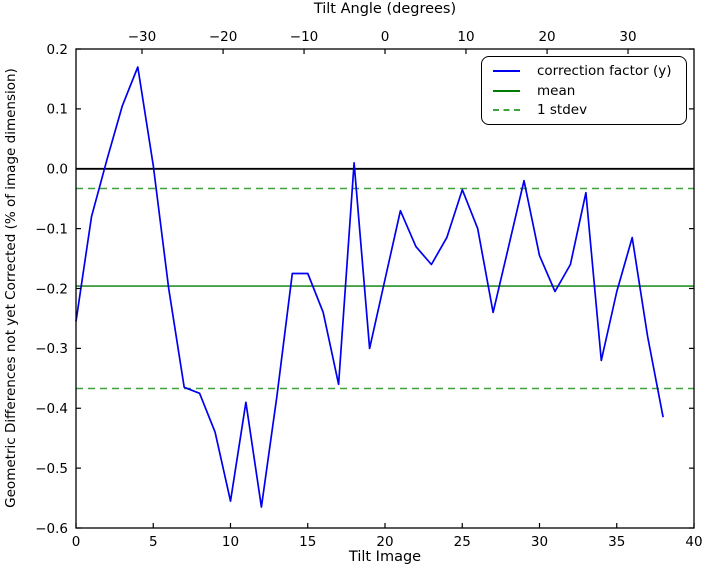  What do you see at coordinates (223, 37) in the screenshot?
I see `top-tick-label: −20` at bounding box center [223, 37].